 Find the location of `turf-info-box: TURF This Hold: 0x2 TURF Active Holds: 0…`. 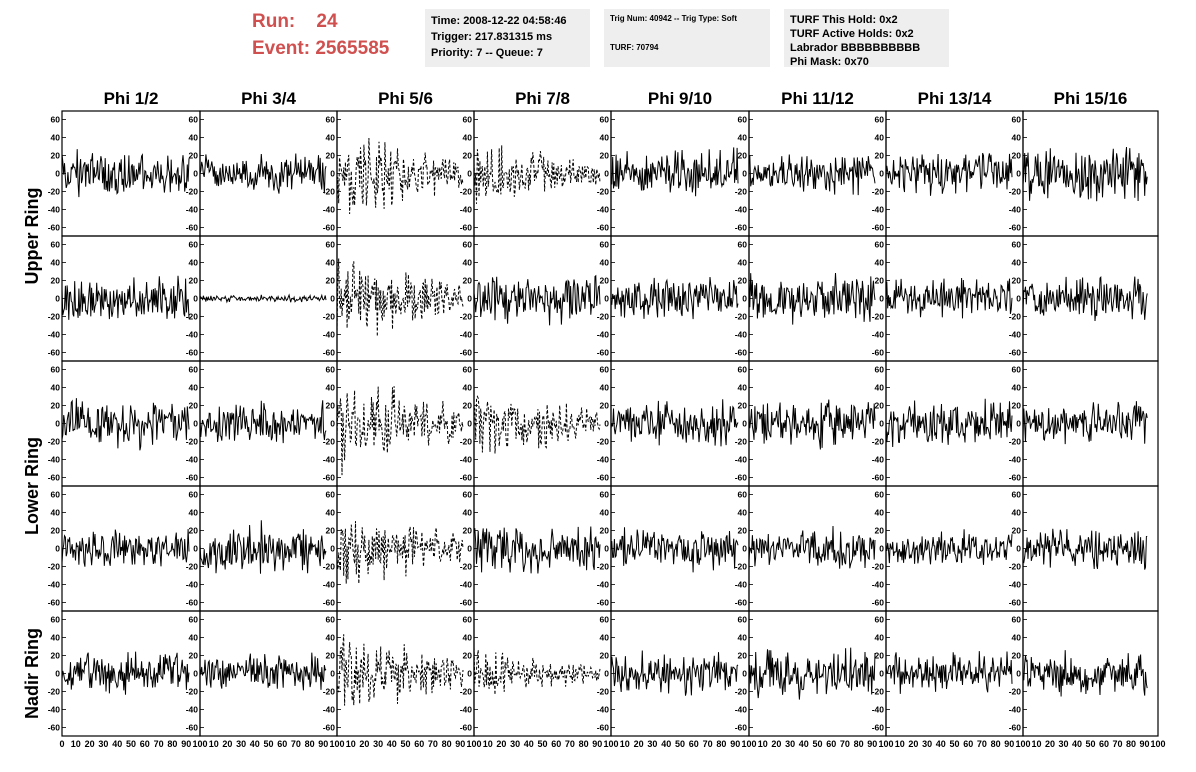

turf-info-box: TURF This Hold: 0x2 TURF Active Holds: 0… is located at coordinates (866, 38).